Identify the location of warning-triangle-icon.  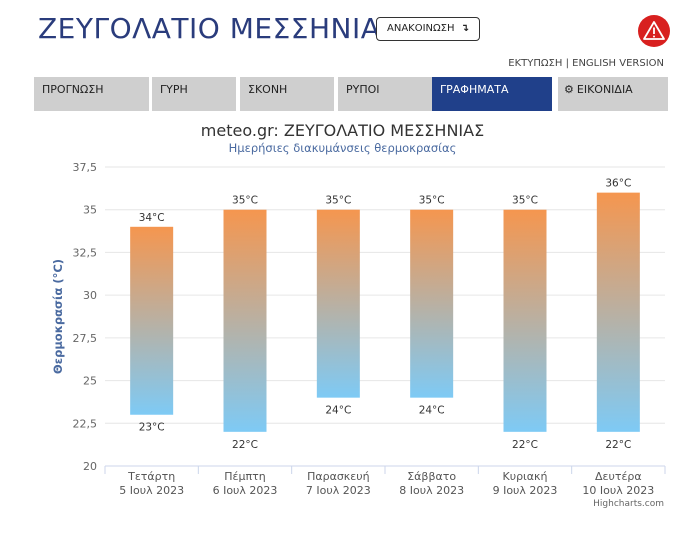
(654, 30).